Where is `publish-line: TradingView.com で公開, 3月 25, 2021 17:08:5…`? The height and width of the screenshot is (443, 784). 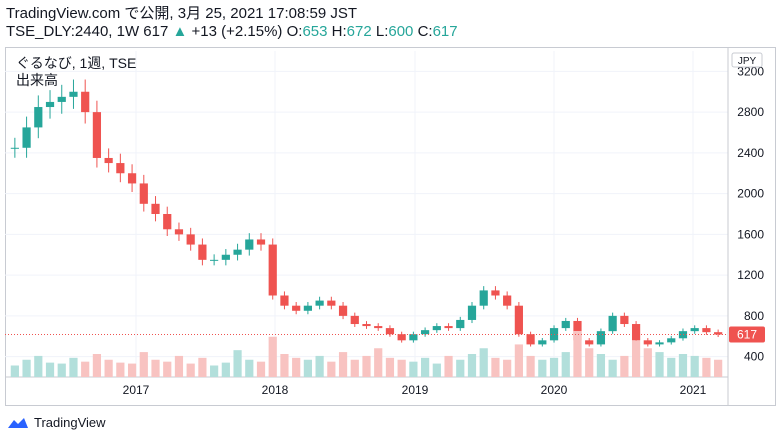 publish-line: TradingView.com で公開, 3月 25, 2021 17:08:5… is located at coordinates (182, 13).